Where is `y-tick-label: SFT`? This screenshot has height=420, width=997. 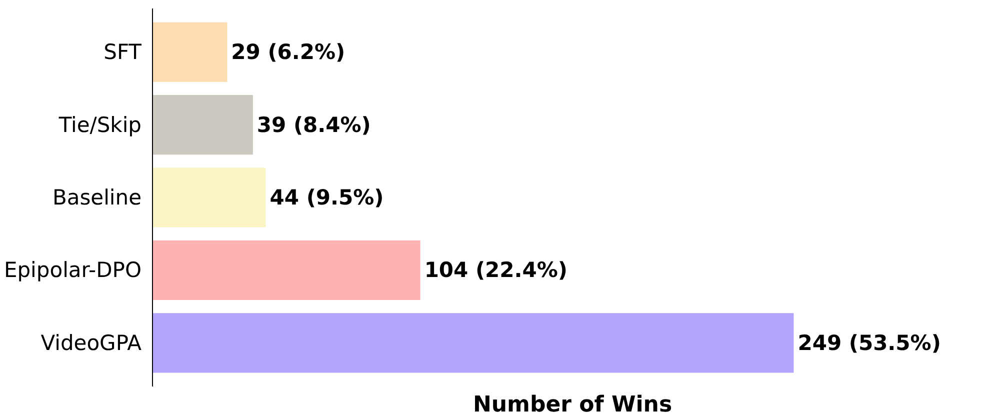
y-tick-label: SFT is located at coordinates (123, 52).